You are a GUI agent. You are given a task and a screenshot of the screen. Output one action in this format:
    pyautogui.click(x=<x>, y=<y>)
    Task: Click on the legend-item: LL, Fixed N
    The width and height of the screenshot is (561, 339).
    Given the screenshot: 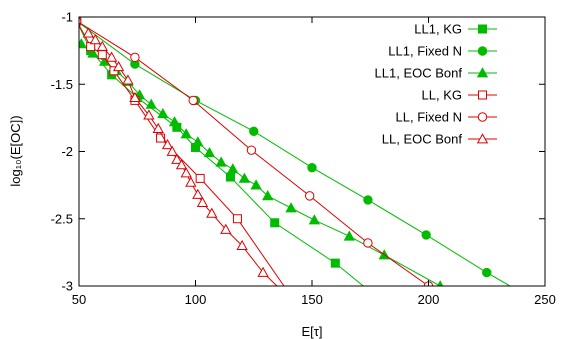 What is the action you would take?
    pyautogui.click(x=446, y=117)
    